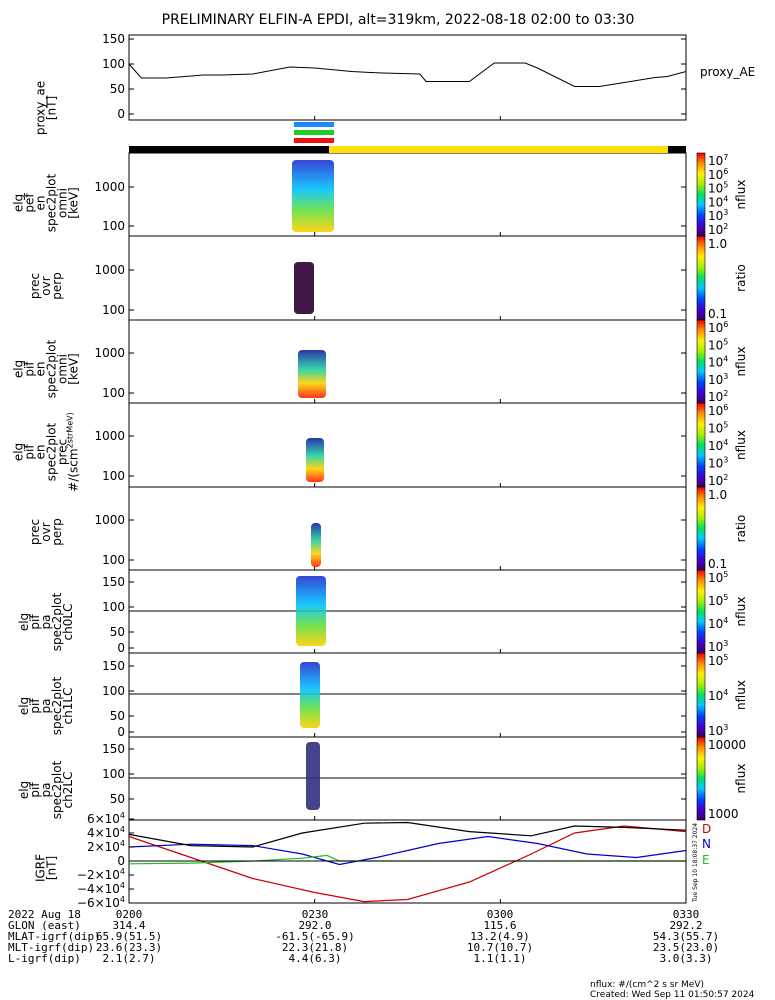  Describe the element at coordinates (706, 860) in the screenshot. I see `igrf-label-e: E` at that location.